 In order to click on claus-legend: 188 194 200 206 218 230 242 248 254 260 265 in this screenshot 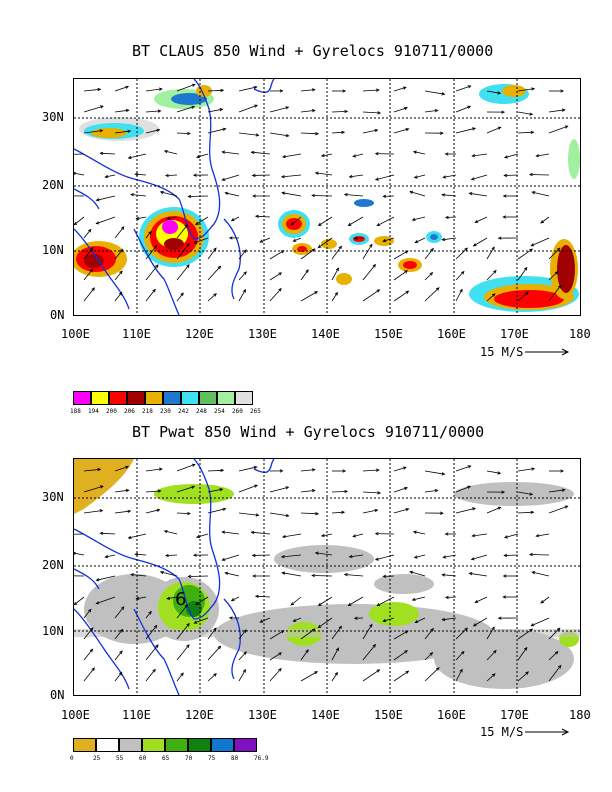, I will do `click(166, 403)`.